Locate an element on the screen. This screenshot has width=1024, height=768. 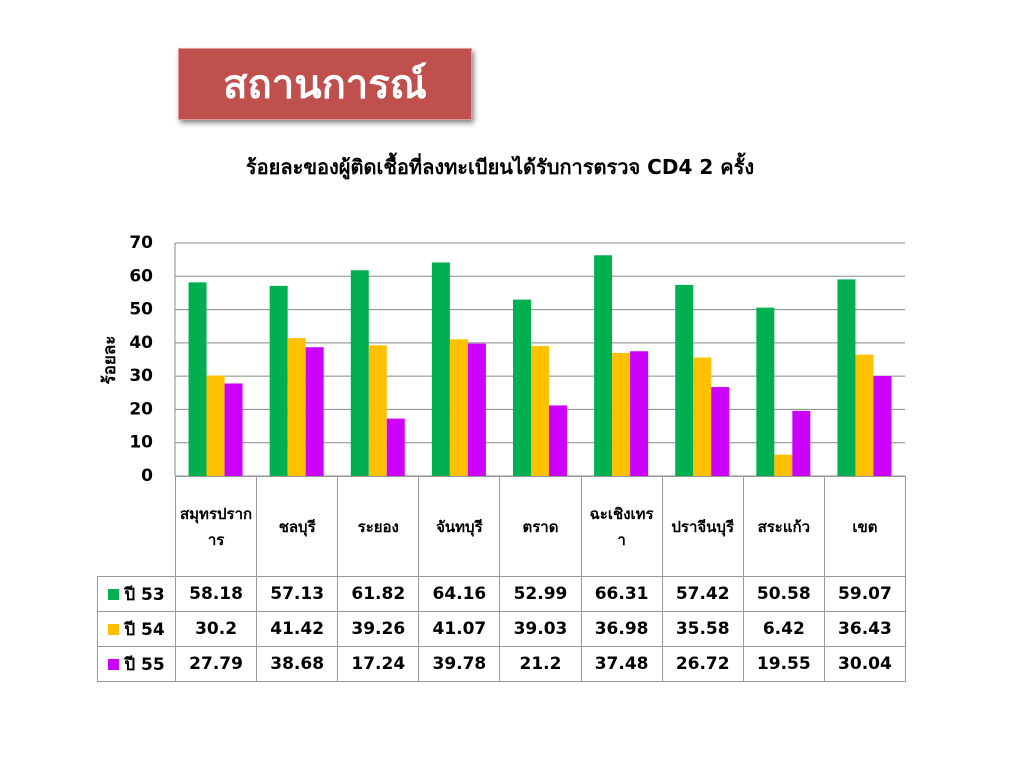
y-tick-label: 50 is located at coordinates (141, 310).